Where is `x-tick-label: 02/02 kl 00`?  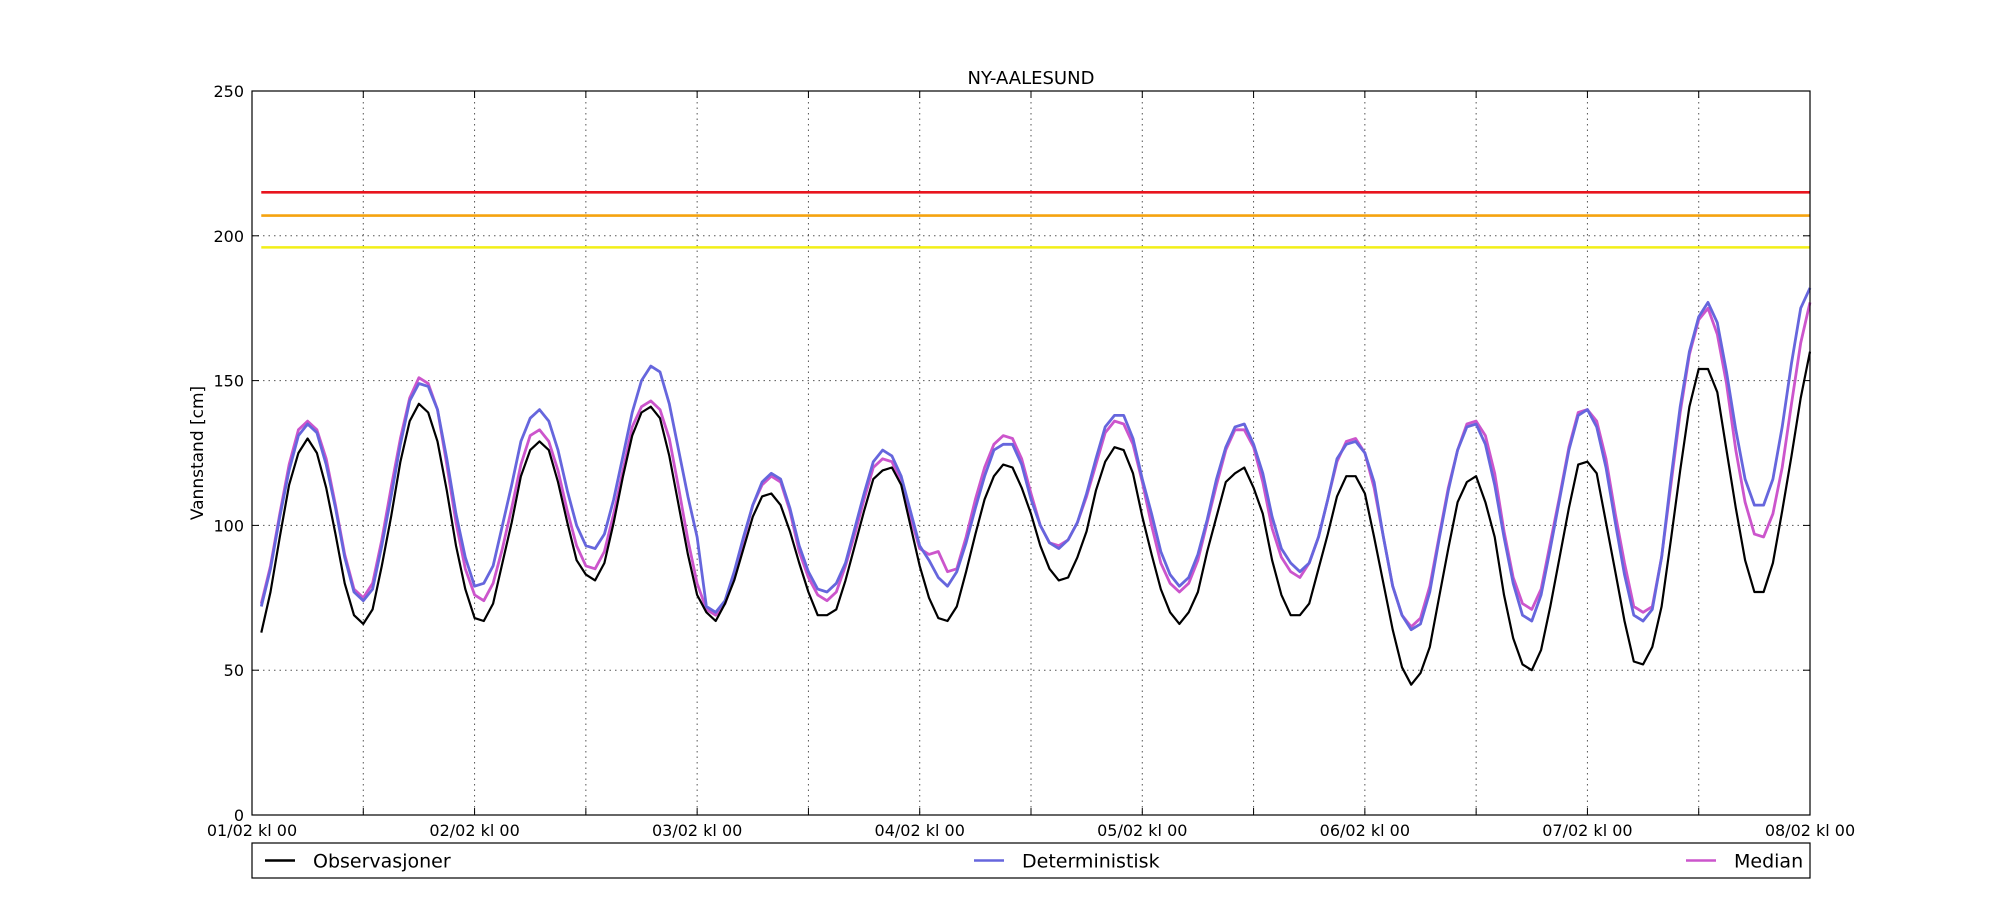
x-tick-label: 02/02 kl 00 is located at coordinates (474, 830).